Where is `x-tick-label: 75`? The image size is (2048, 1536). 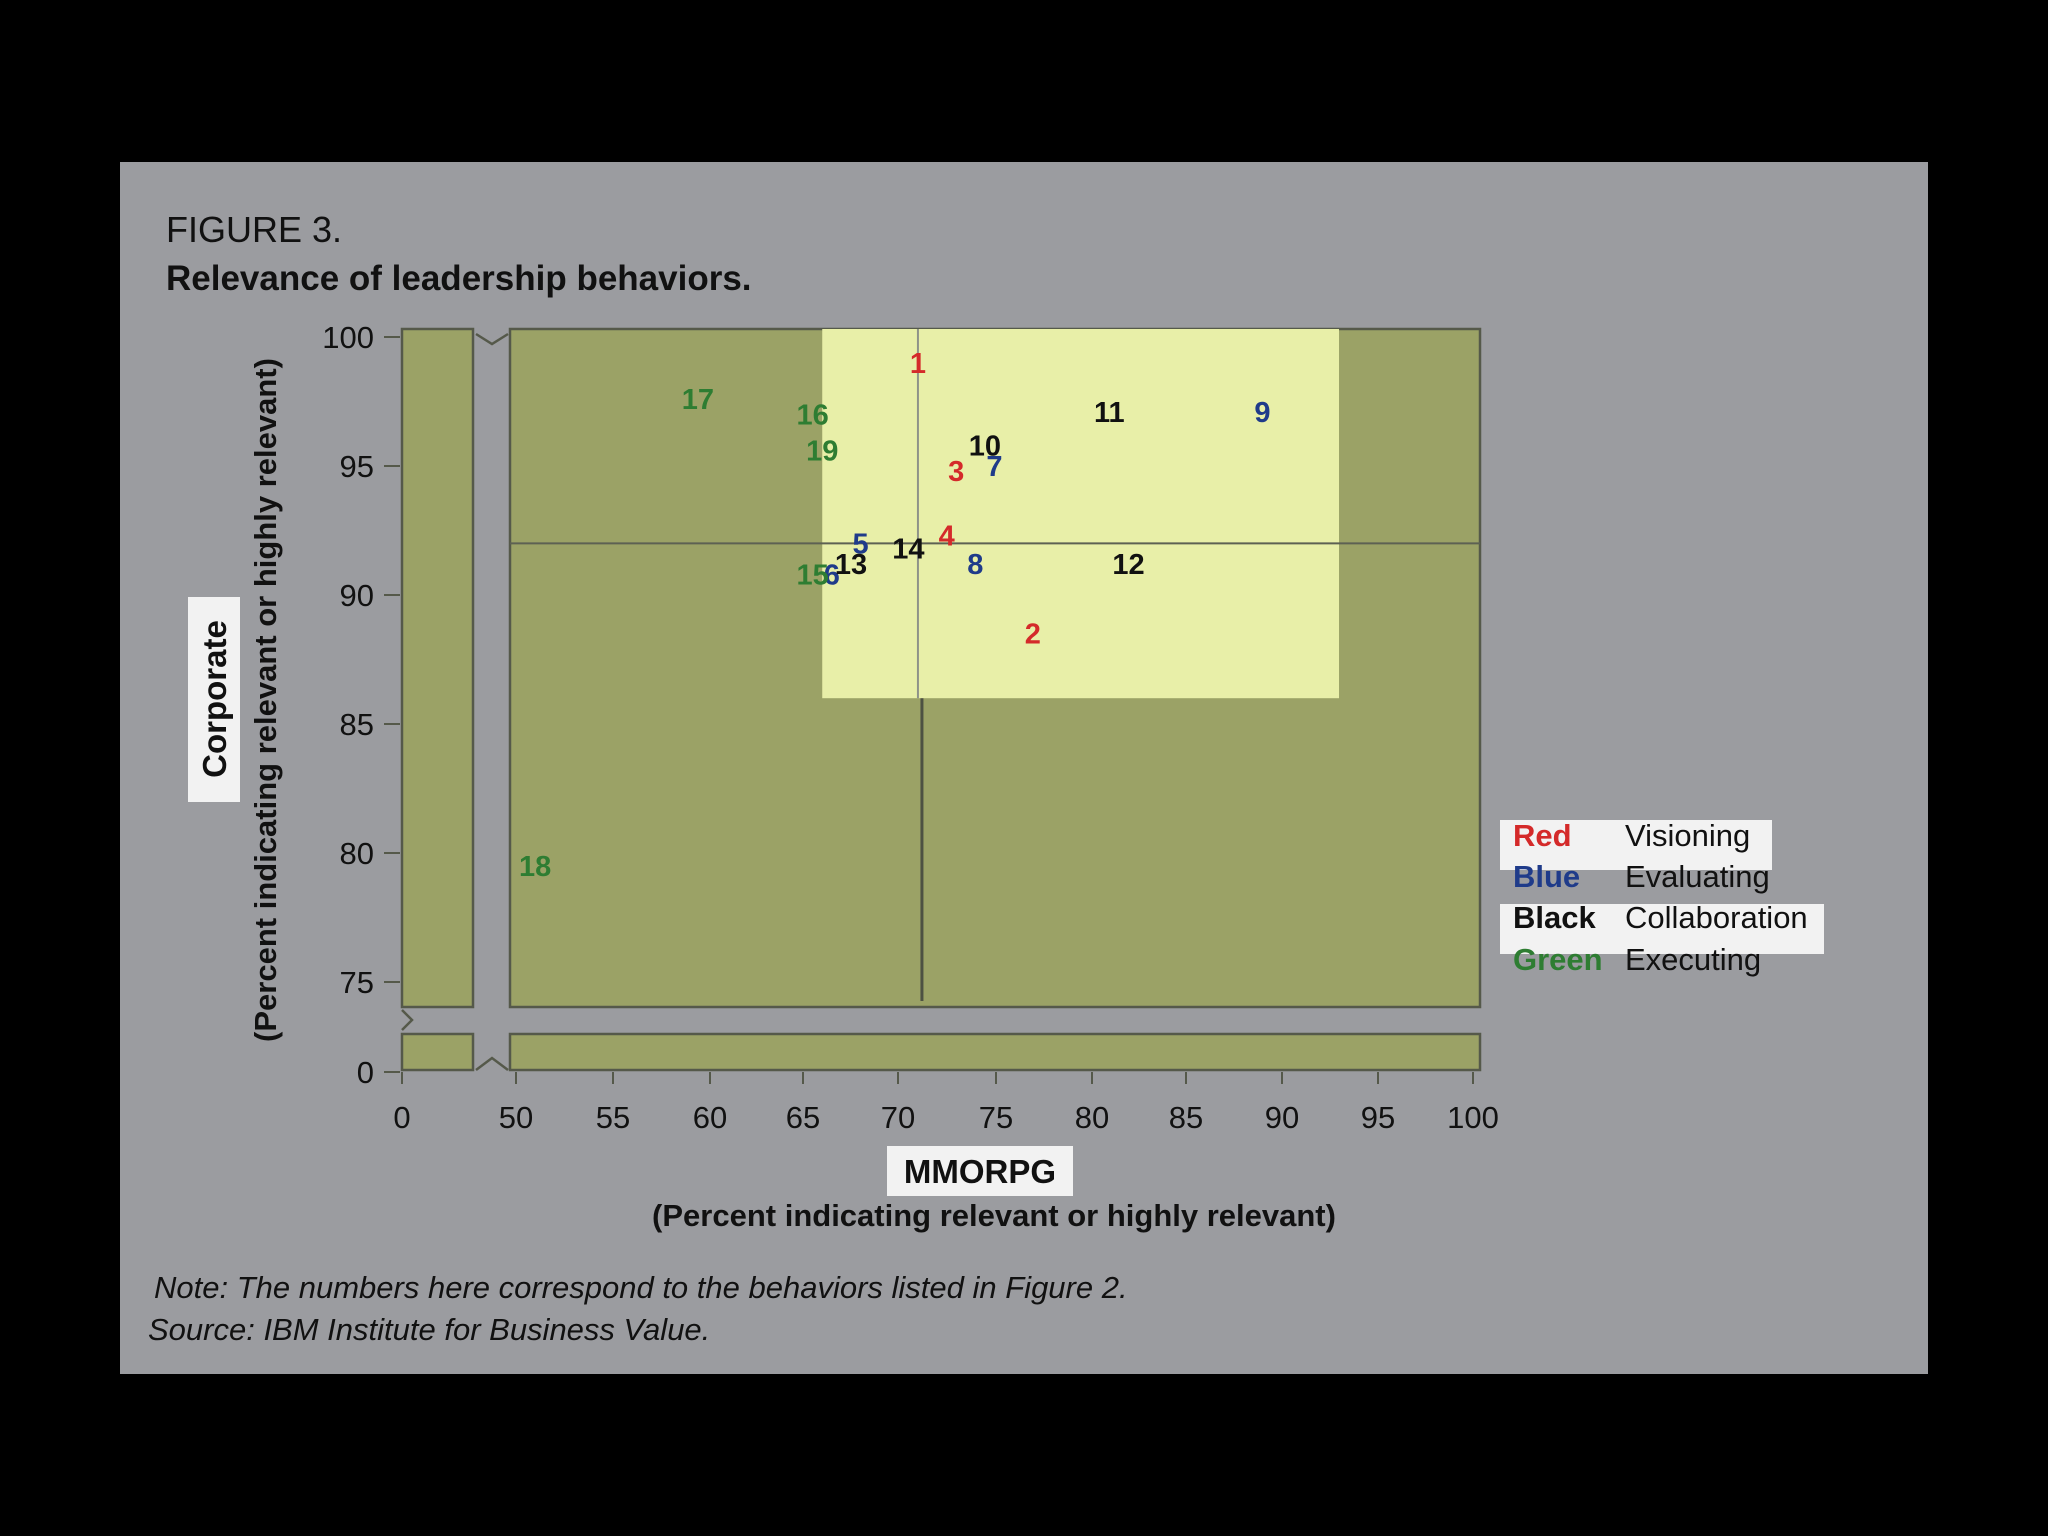
x-tick-label: 75 is located at coordinates (996, 1117).